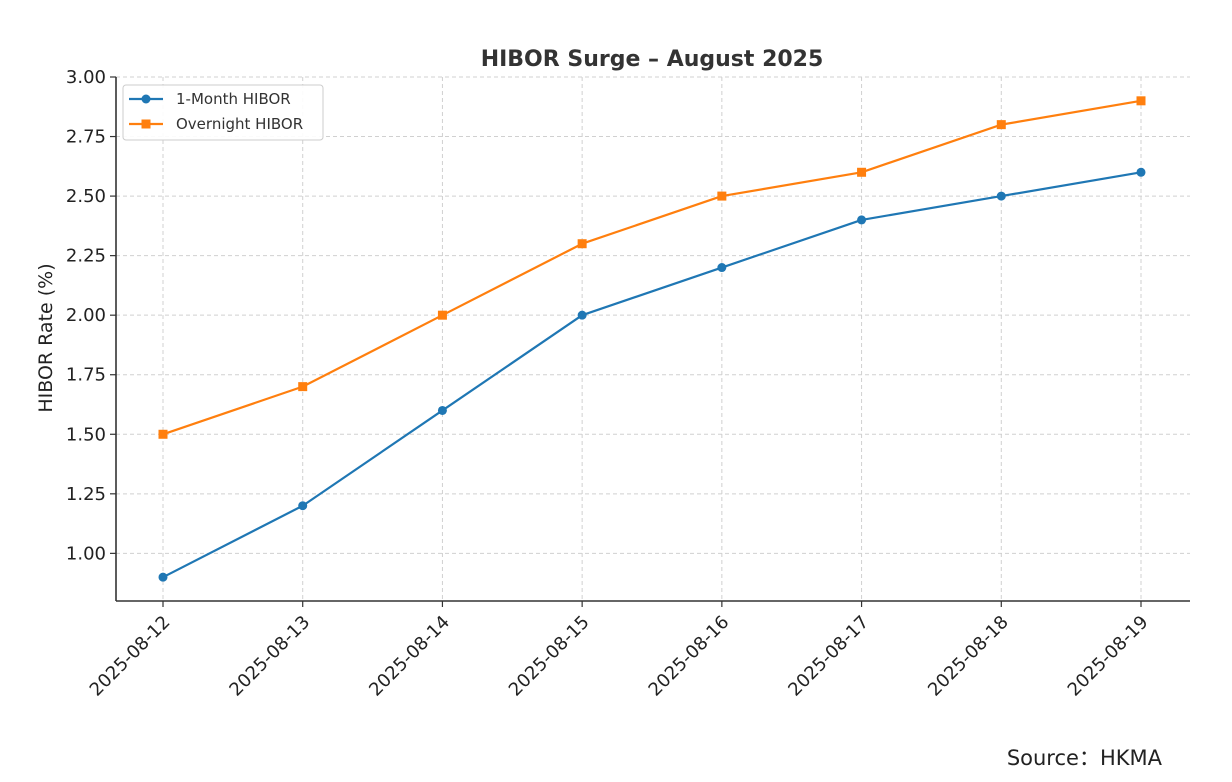  I want to click on legend: 1-Month HIBOR Overnight HIBOR, so click(223, 112).